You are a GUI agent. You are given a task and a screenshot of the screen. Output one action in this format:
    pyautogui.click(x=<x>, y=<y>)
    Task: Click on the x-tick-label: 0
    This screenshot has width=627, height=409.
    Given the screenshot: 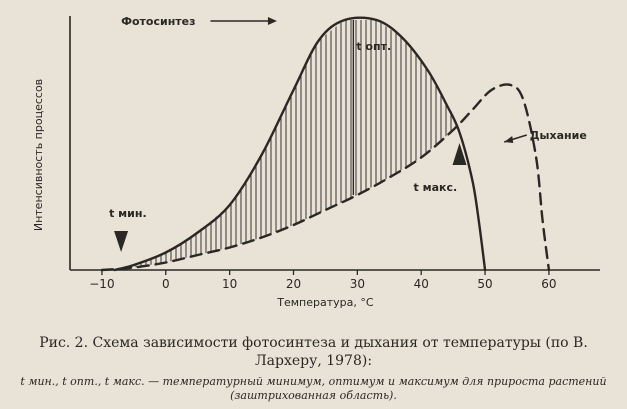 What is the action you would take?
    pyautogui.click(x=166, y=284)
    